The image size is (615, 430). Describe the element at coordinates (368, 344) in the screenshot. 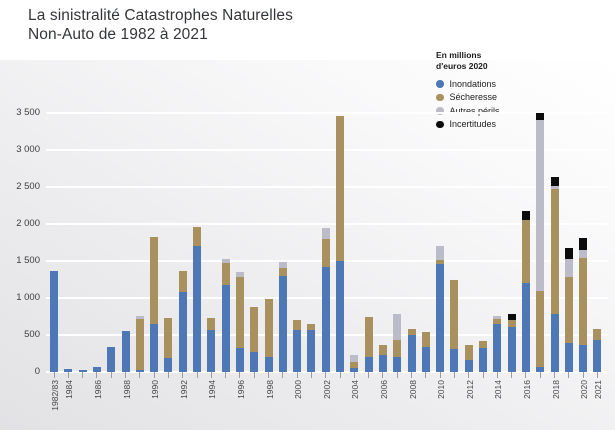

I see `bar-2005` at that location.